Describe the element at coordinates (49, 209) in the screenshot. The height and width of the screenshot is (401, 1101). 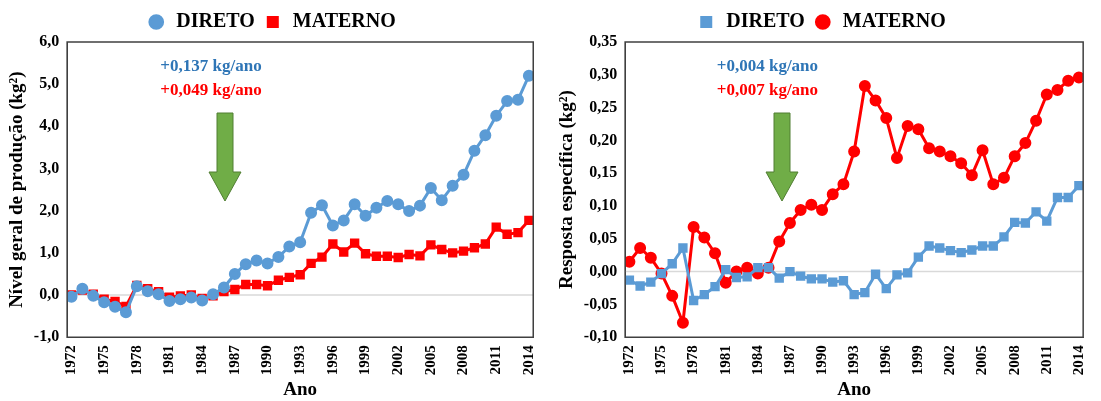
I see `y-tick-label: 2,0` at that location.